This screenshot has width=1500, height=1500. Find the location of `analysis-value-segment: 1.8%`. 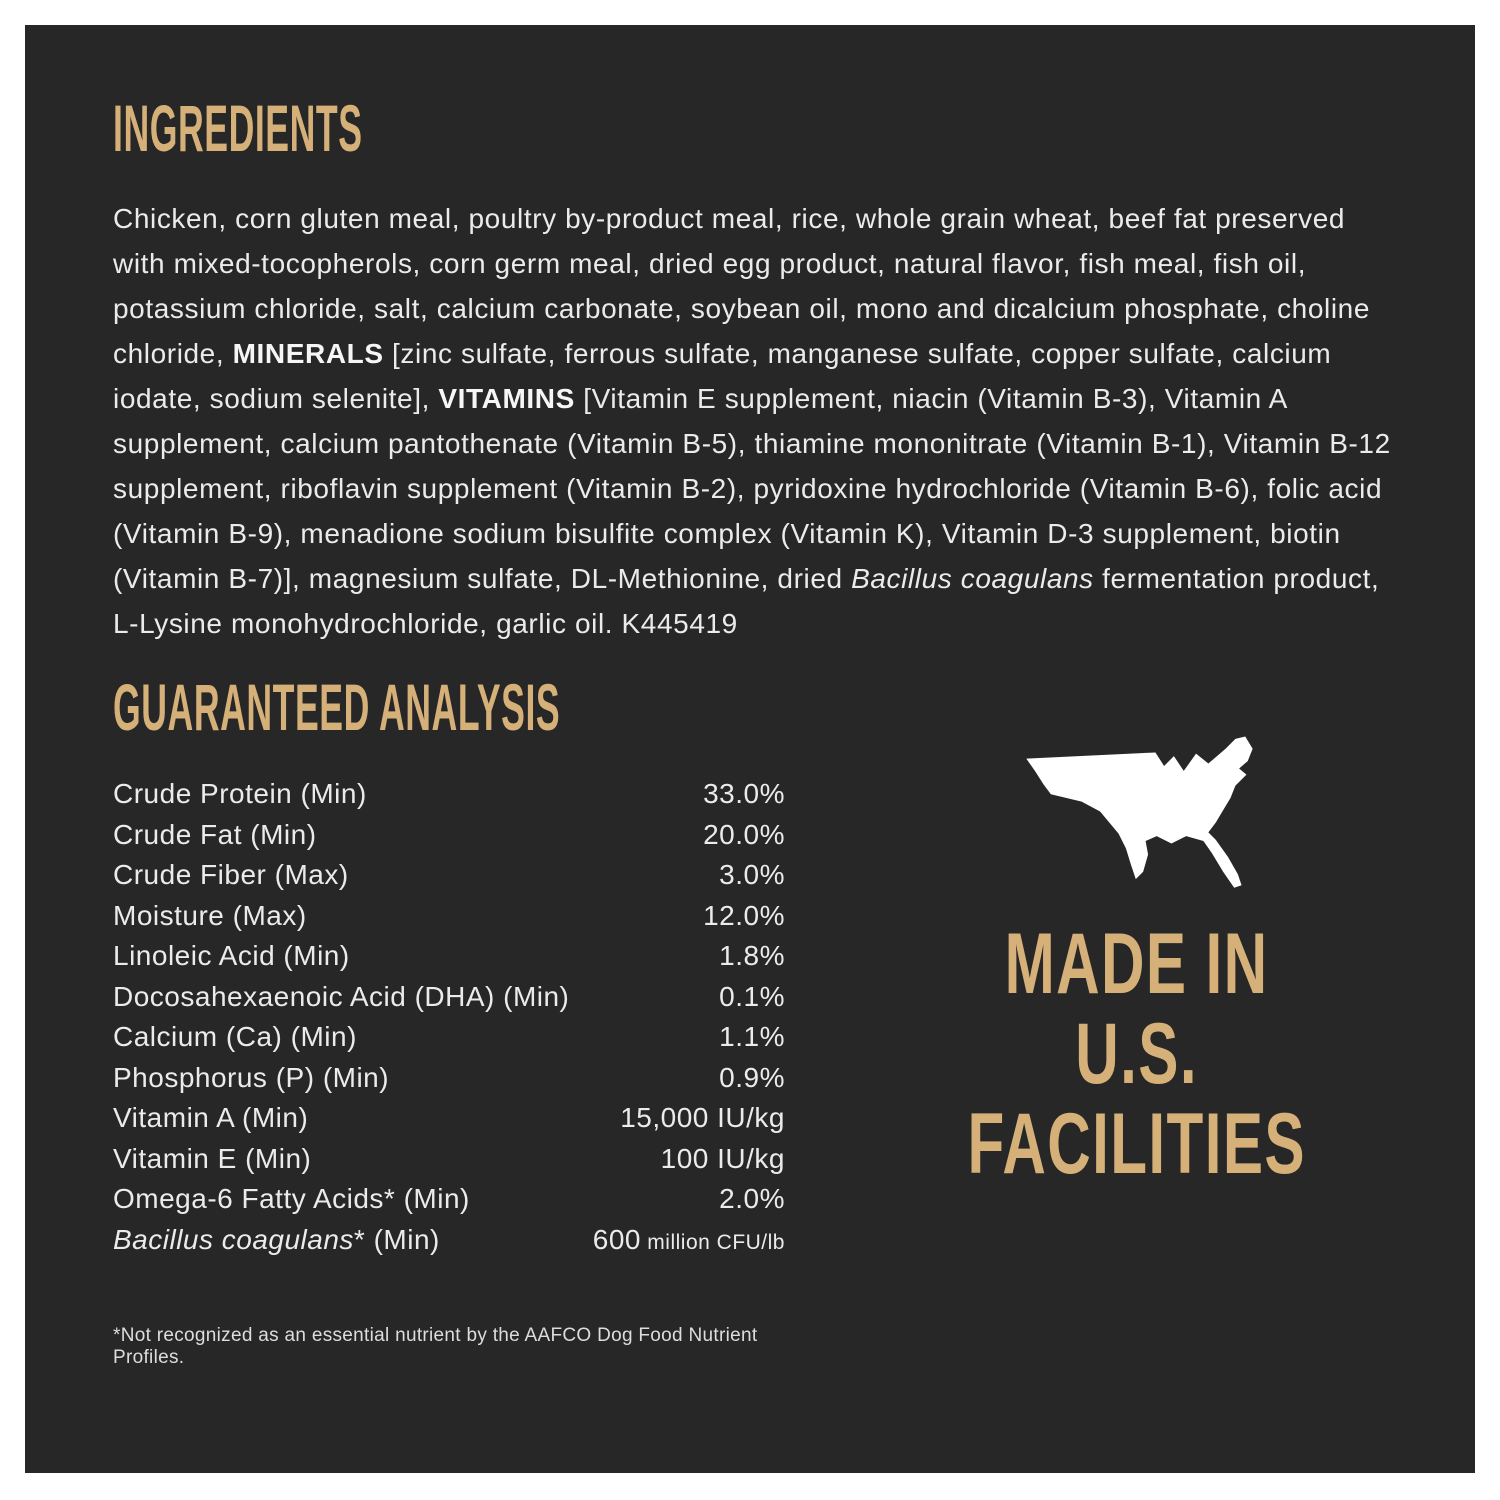

analysis-value-segment: 1.8% is located at coordinates (752, 955).